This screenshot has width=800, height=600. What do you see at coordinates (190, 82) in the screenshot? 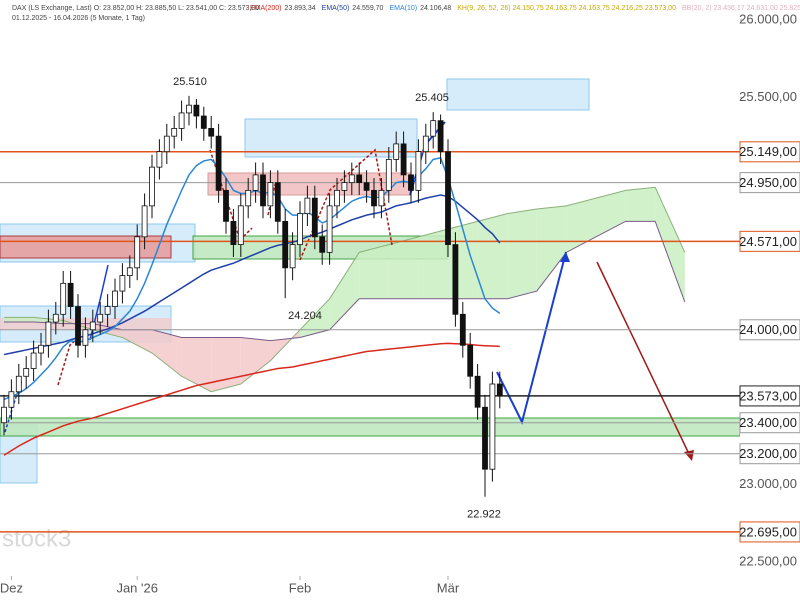
I see `price-annotation: 25.510` at bounding box center [190, 82].